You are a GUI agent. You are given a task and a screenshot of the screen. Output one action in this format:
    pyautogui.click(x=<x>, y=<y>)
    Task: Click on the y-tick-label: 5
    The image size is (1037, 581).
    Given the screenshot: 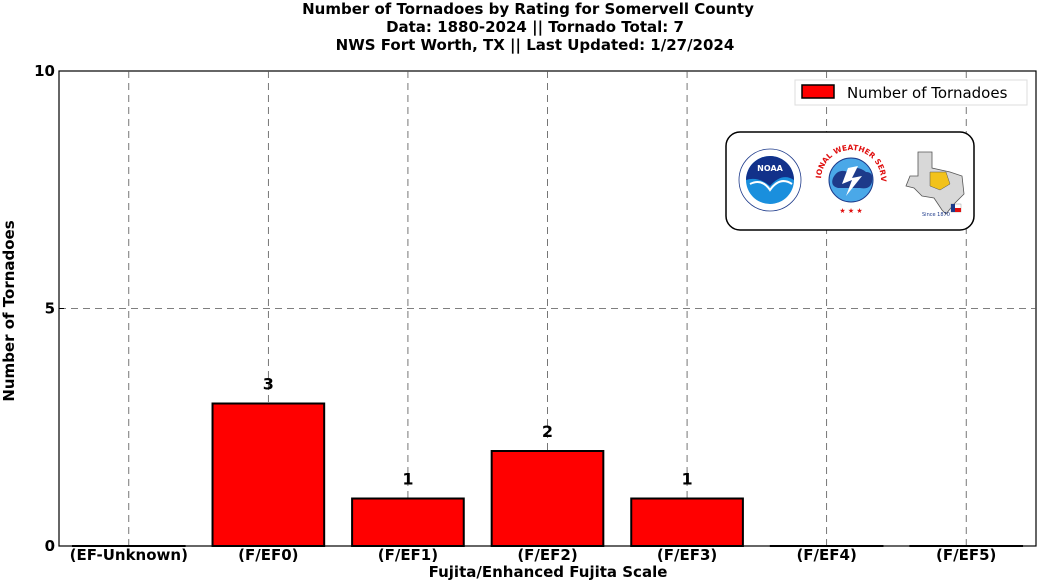 What is the action you would take?
    pyautogui.click(x=50, y=309)
    